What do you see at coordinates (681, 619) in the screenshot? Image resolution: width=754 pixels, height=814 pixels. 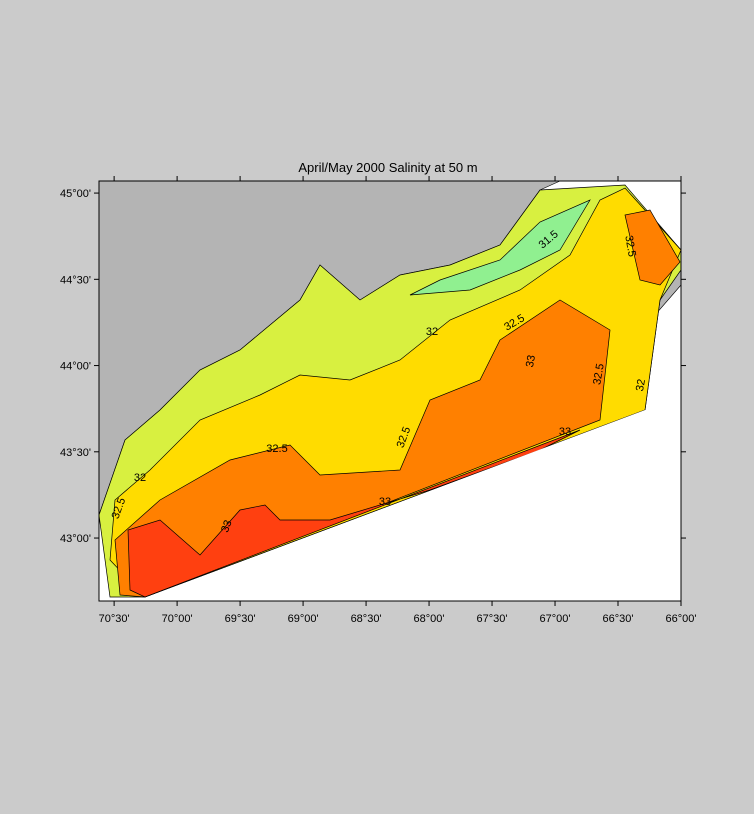 I see `x-tick-label: 66°00'` at bounding box center [681, 619].